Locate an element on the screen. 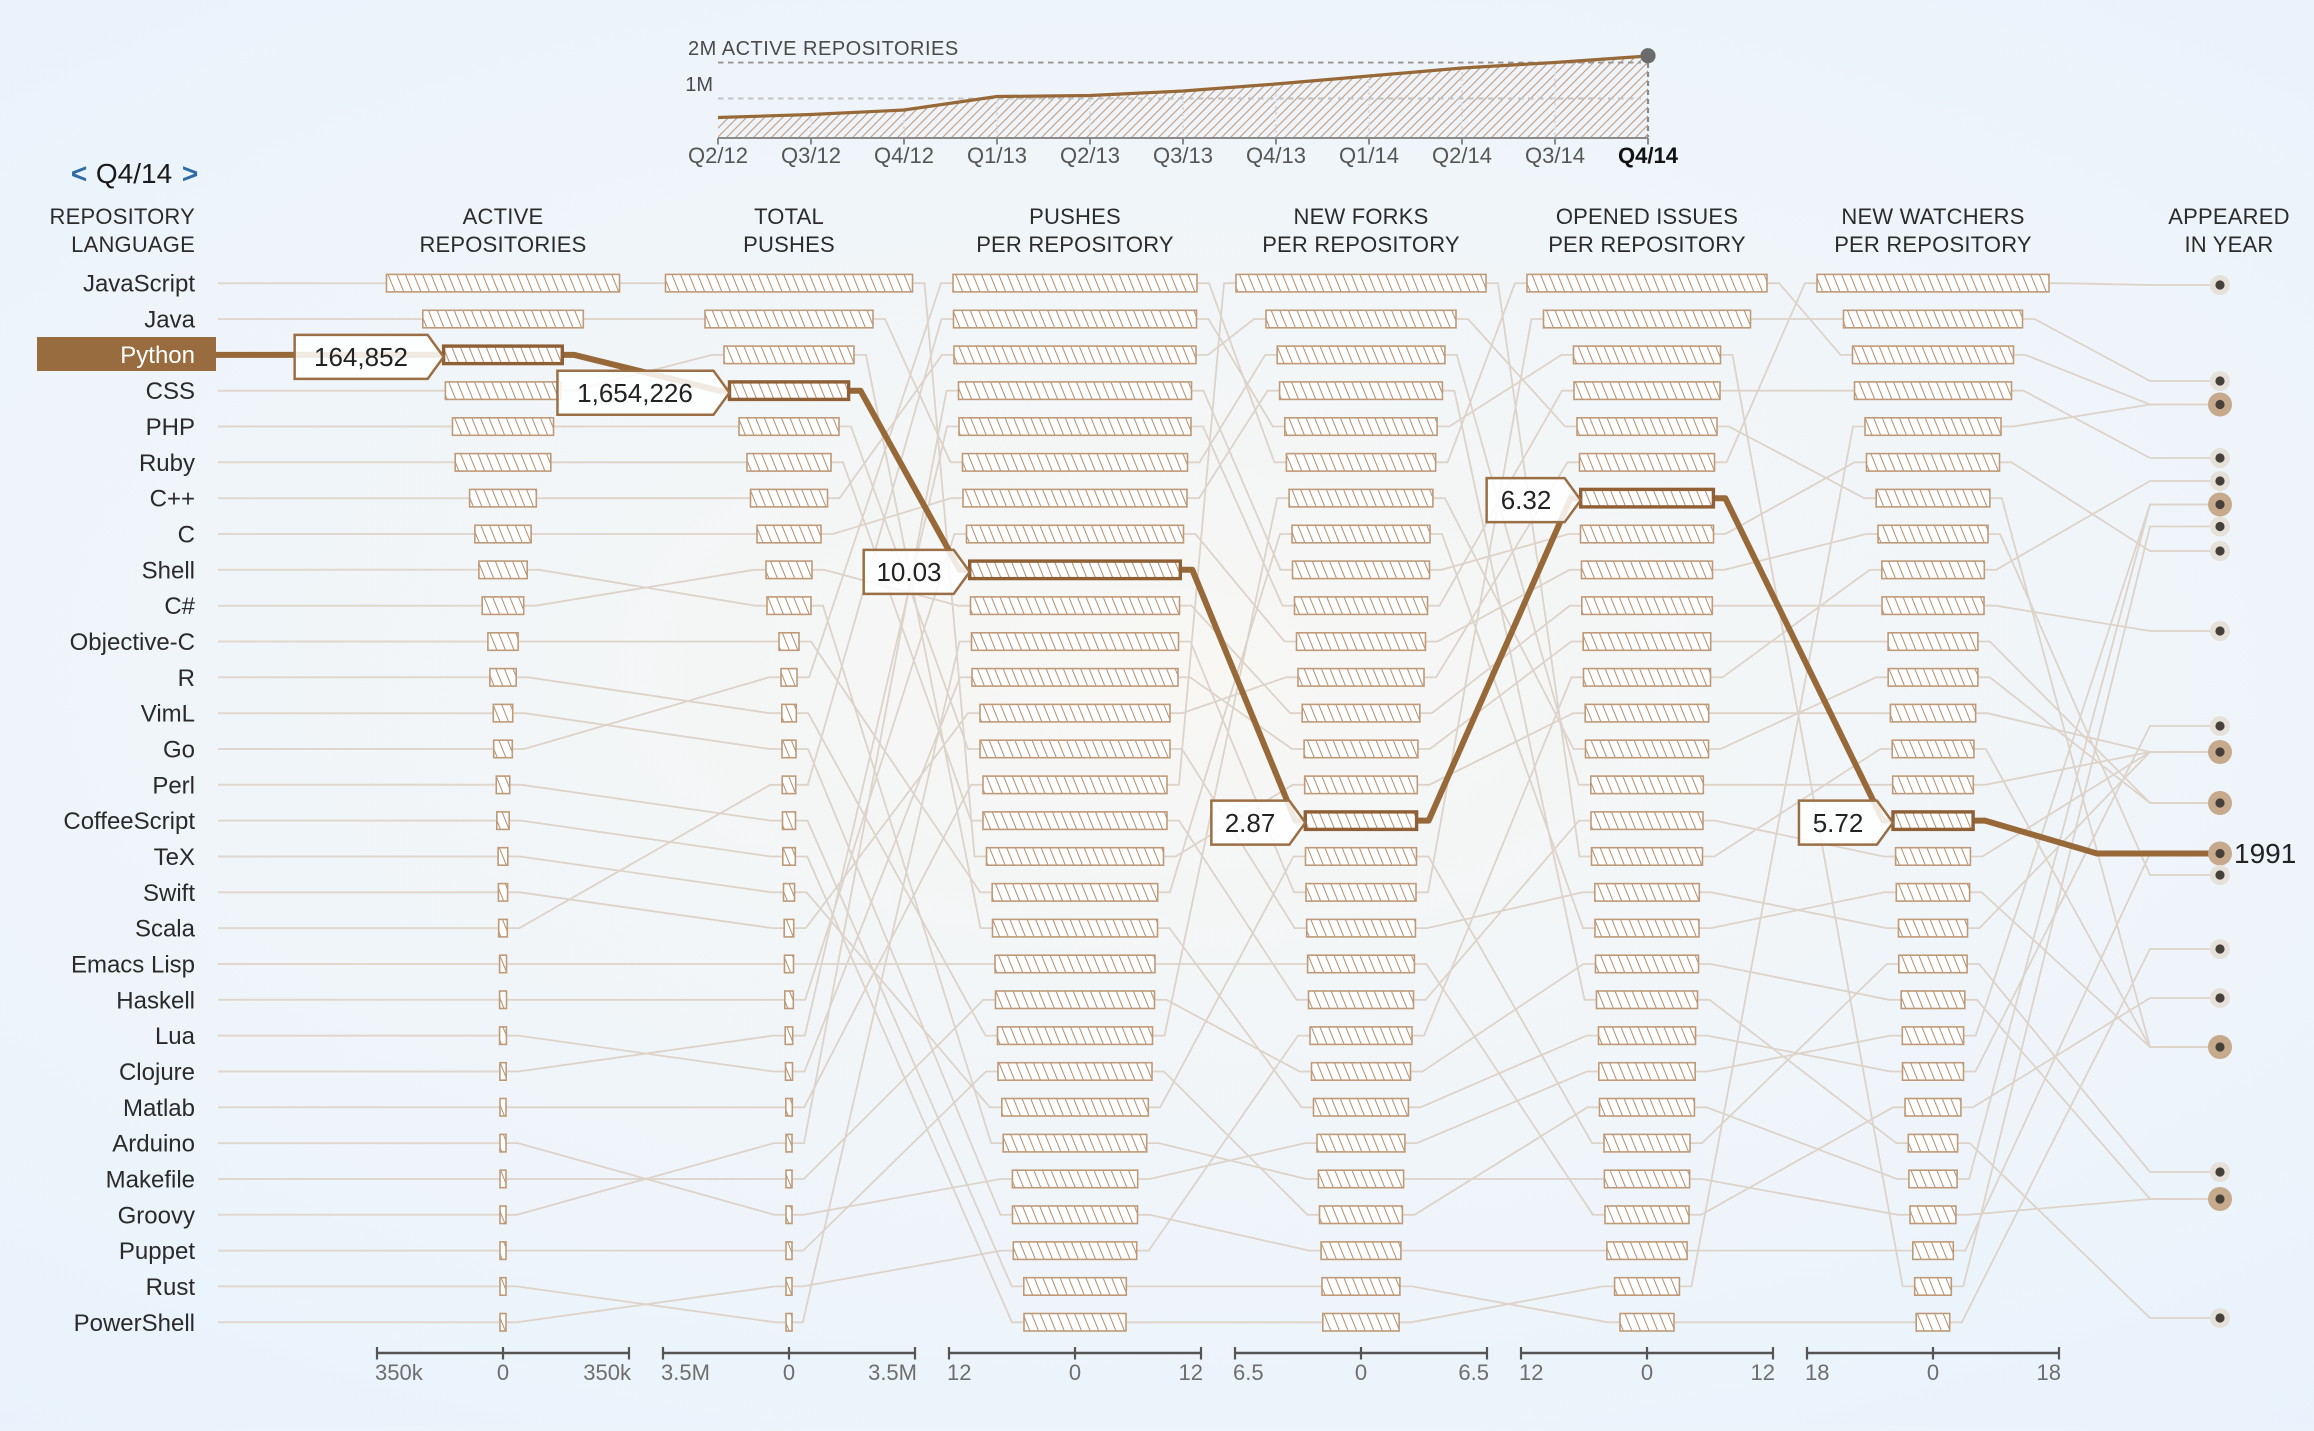 The height and width of the screenshot is (1431, 2314). svg-text: Q2/13 is located at coordinates (1090, 155).